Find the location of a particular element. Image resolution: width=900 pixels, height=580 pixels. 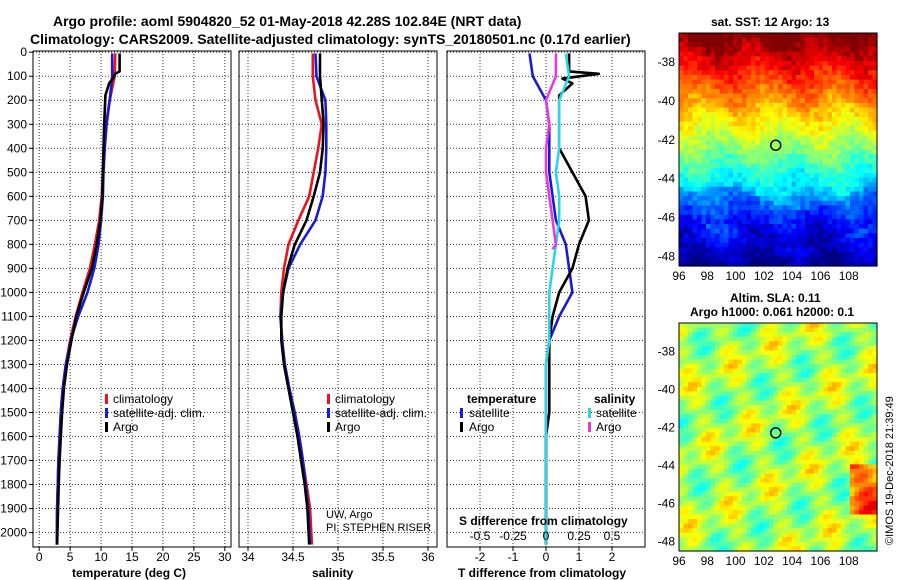

float-location-marker is located at coordinates (776, 145).